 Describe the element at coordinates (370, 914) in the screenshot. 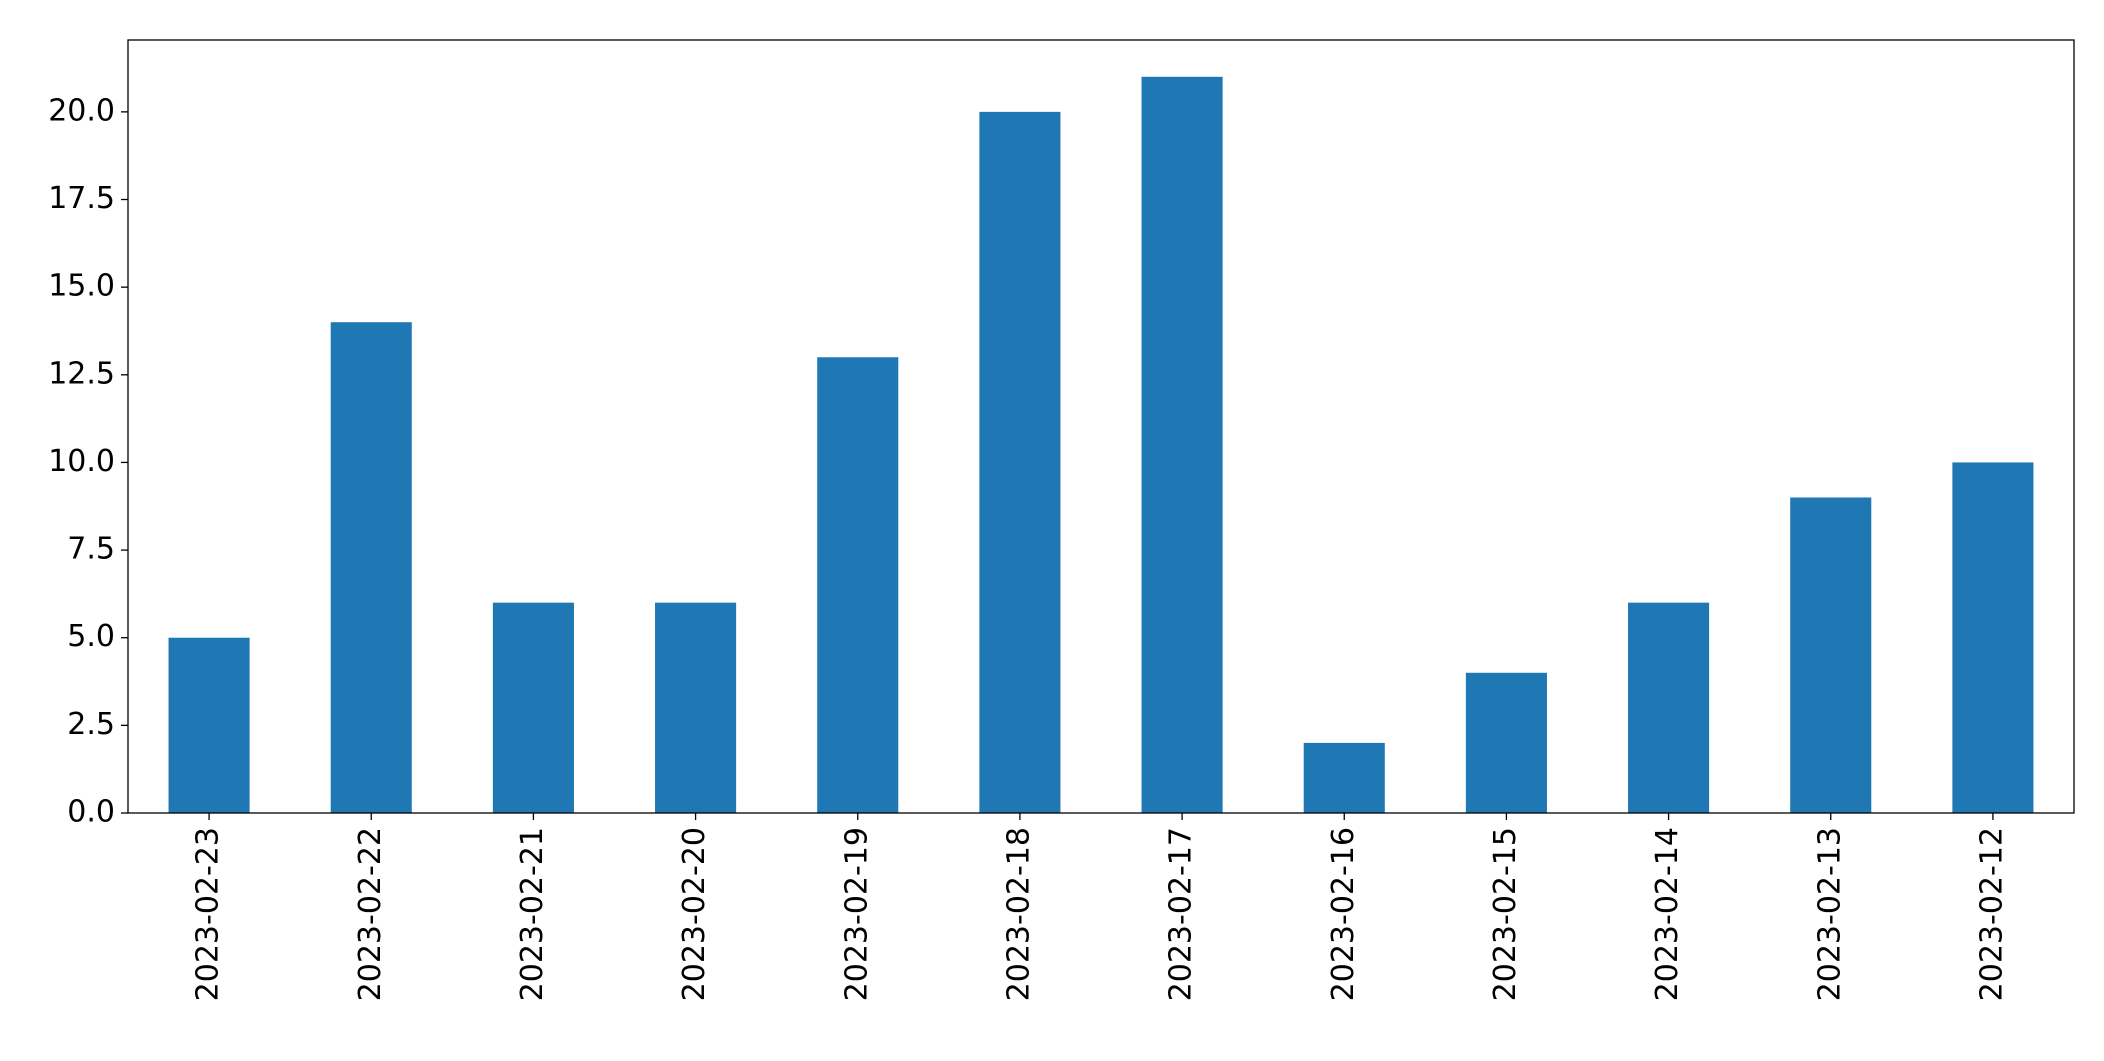

I see `x-tick-label: 2023-02-22` at that location.